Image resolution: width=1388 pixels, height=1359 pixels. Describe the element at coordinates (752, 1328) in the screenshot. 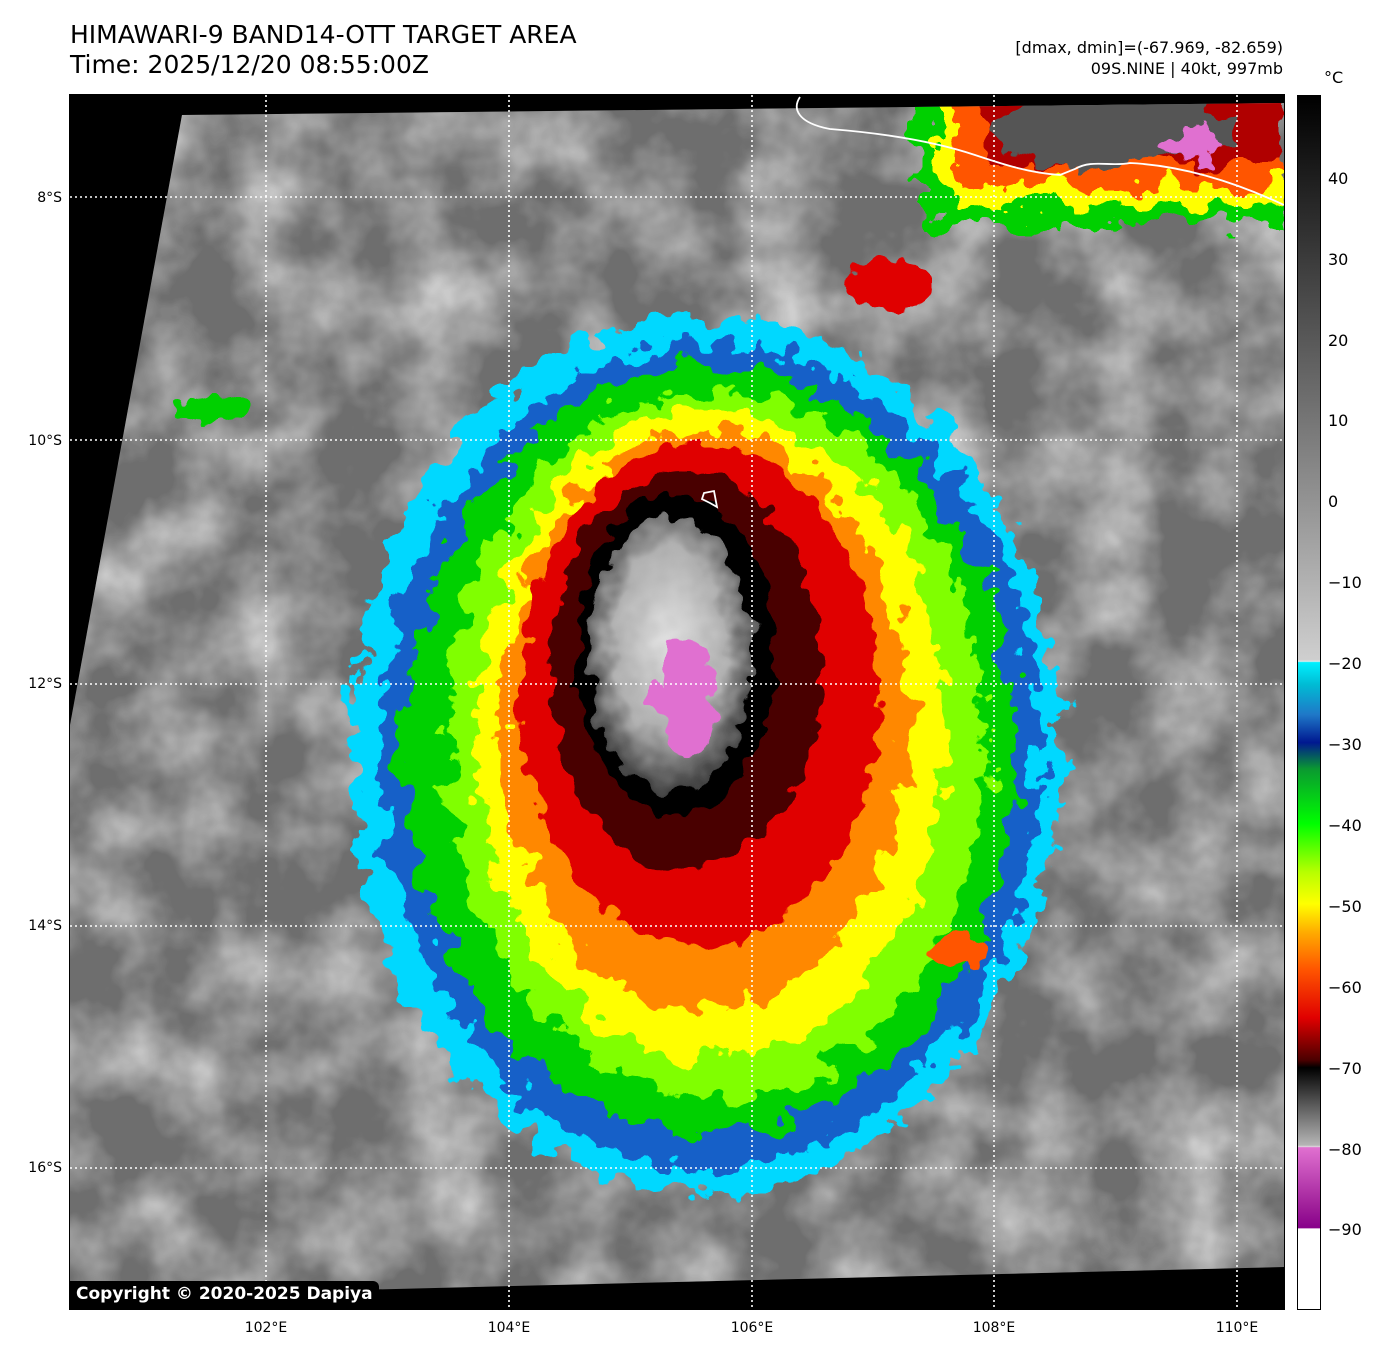

I see `lon-label-106e: 106°E` at that location.